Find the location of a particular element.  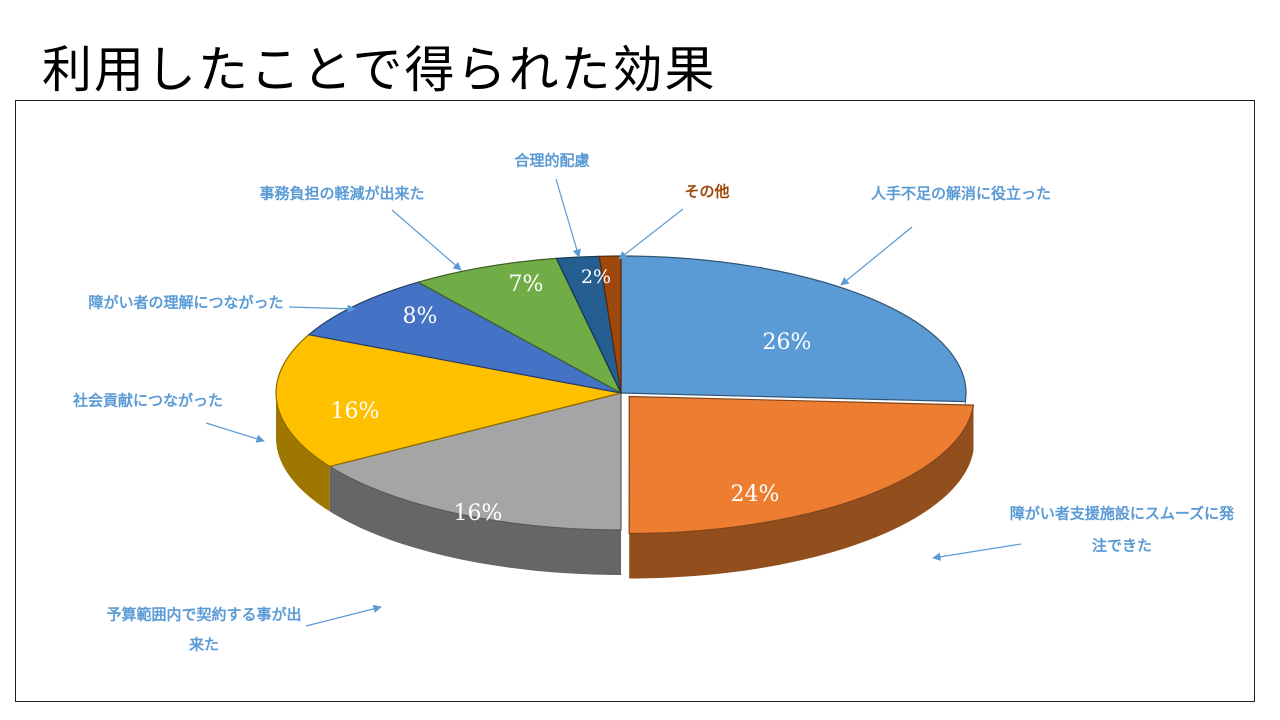

page-title: 利用したことで得られた効果 is located at coordinates (379, 70).